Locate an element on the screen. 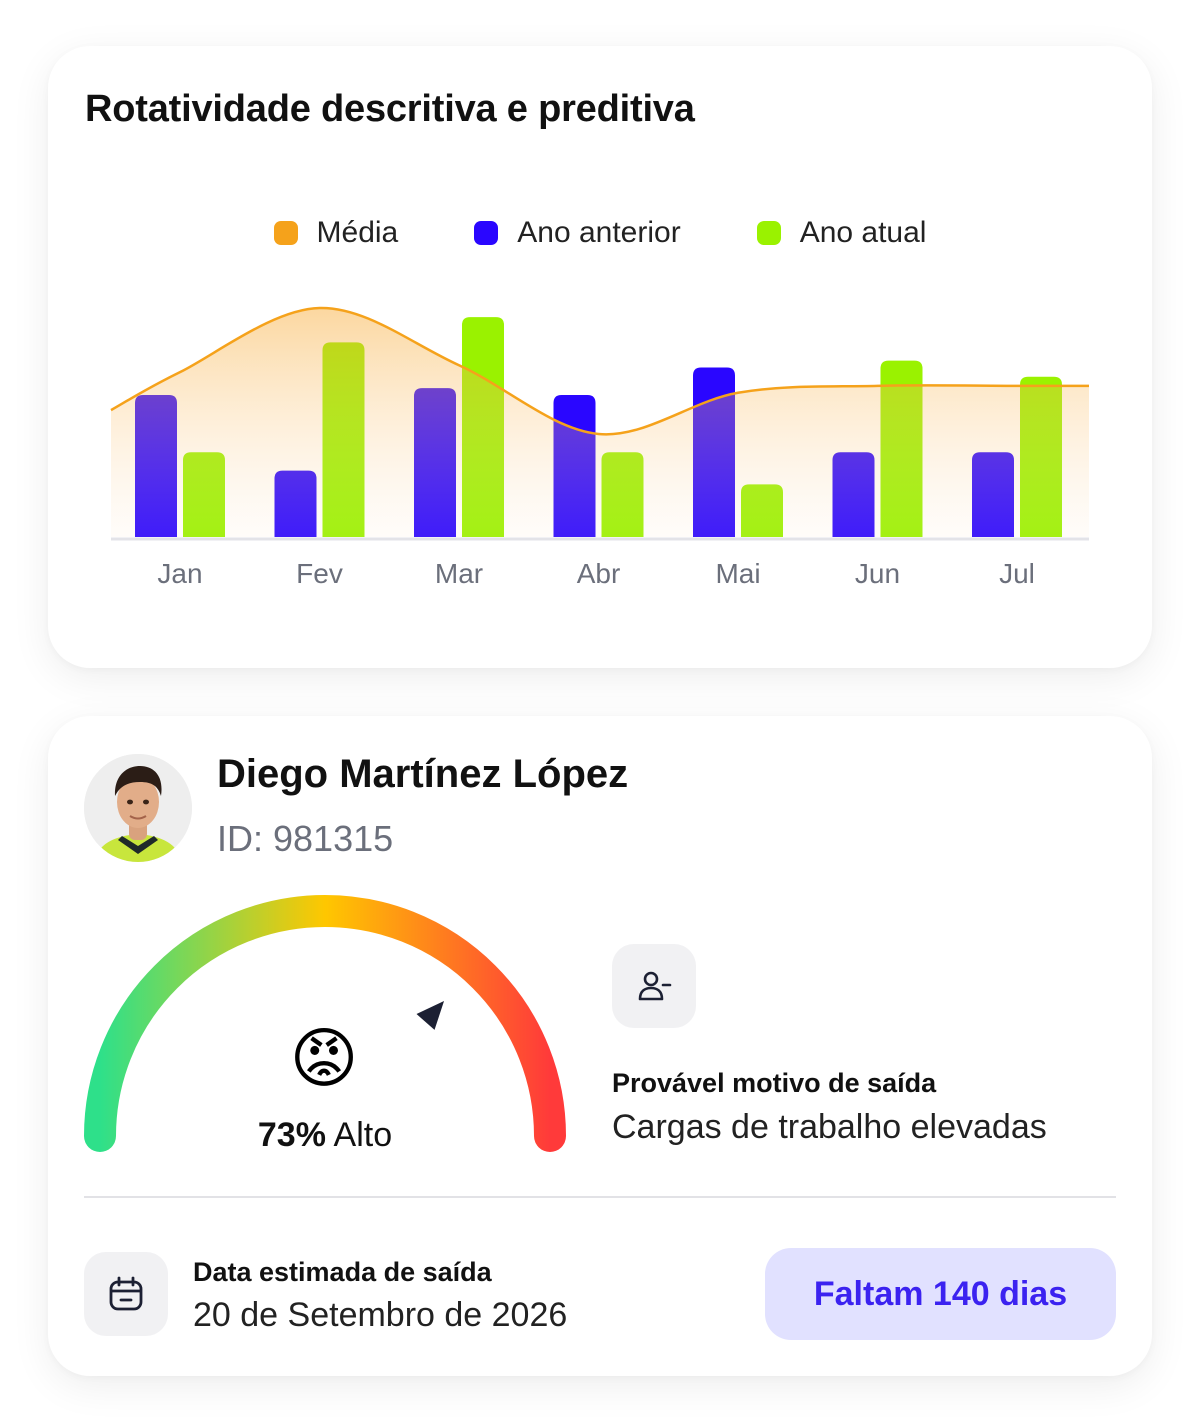 Image resolution: width=1200 pixels, height=1425 pixels. exit-date-title: Data estimada de saída is located at coordinates (342, 1272).